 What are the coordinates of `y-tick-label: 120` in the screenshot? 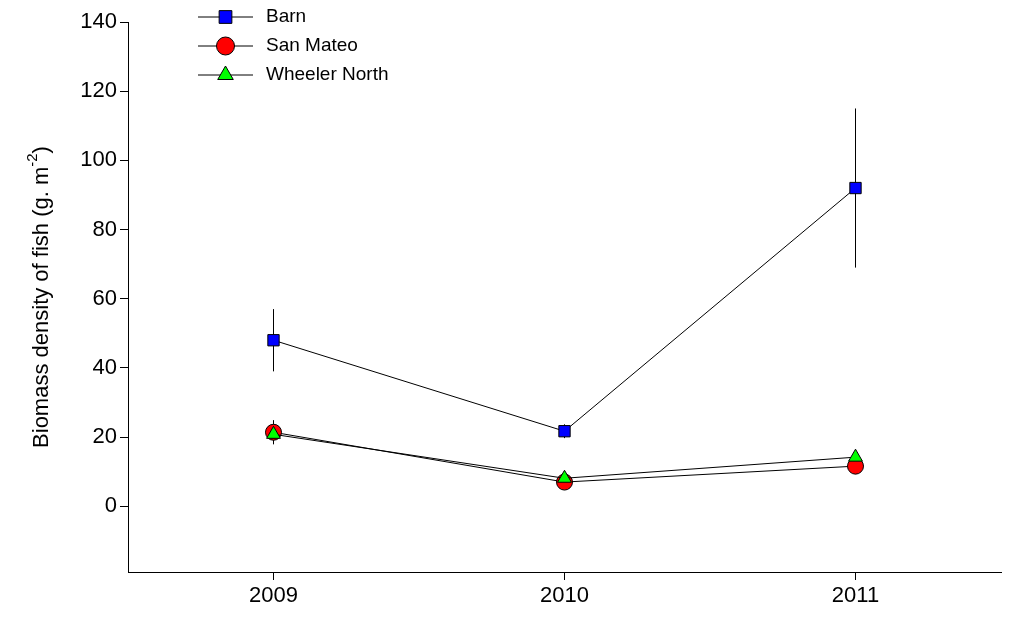 It's located at (98, 90).